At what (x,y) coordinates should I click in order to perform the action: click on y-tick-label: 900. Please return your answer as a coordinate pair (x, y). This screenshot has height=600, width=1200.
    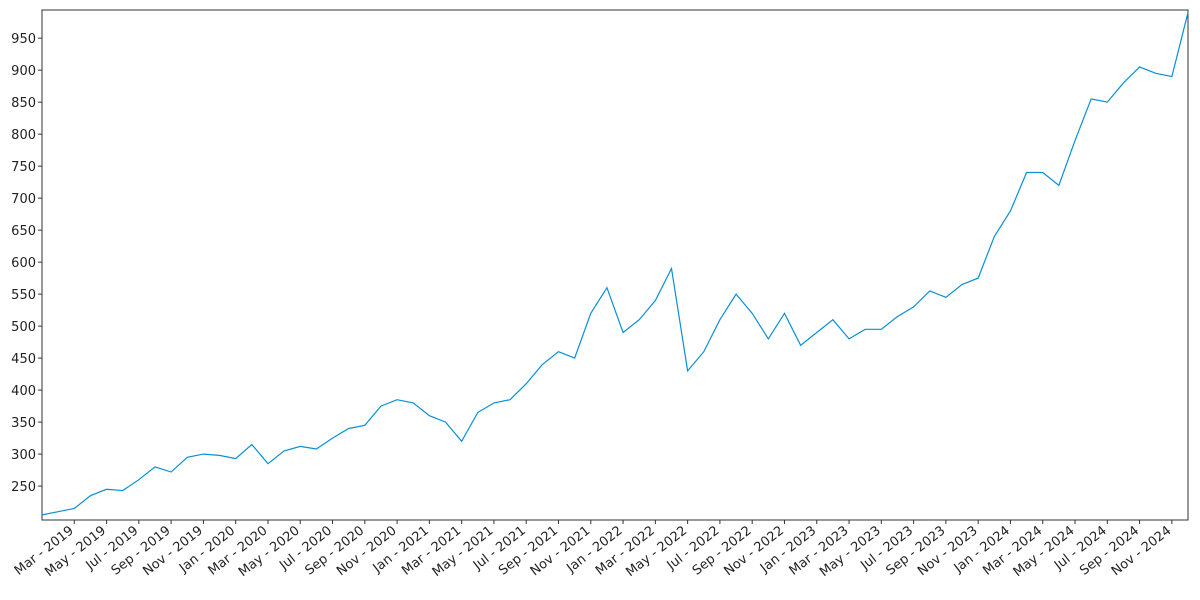
    Looking at the image, I should click on (23, 71).